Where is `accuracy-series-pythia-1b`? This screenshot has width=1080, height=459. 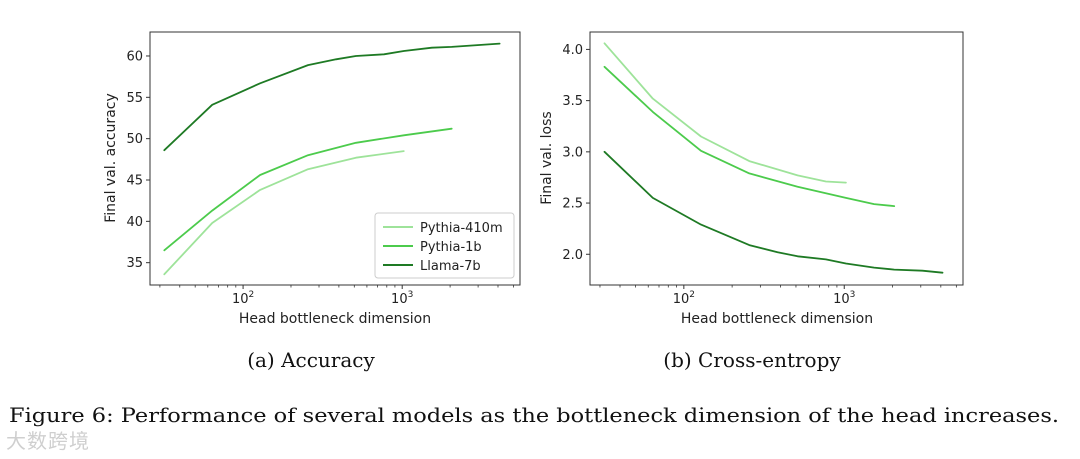 accuracy-series-pythia-1b is located at coordinates (308, 189).